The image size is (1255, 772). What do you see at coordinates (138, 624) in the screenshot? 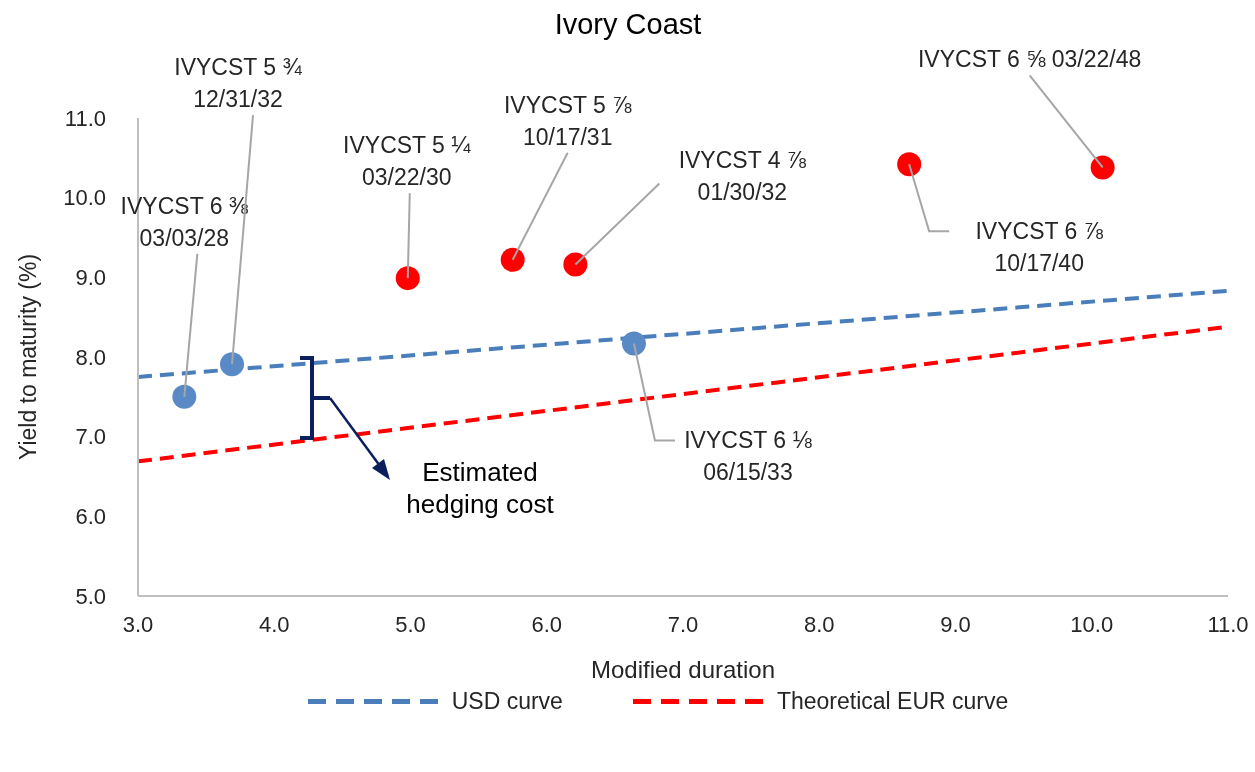
I see `x-tick-label: 3.0` at bounding box center [138, 624].